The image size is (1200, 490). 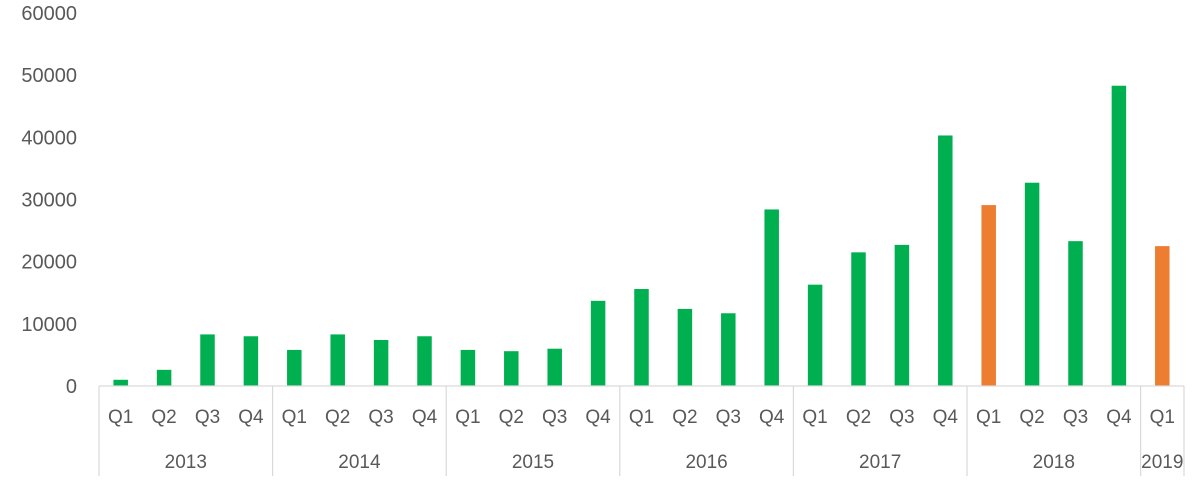 I want to click on y-tick-label: 30000, so click(x=49, y=201).